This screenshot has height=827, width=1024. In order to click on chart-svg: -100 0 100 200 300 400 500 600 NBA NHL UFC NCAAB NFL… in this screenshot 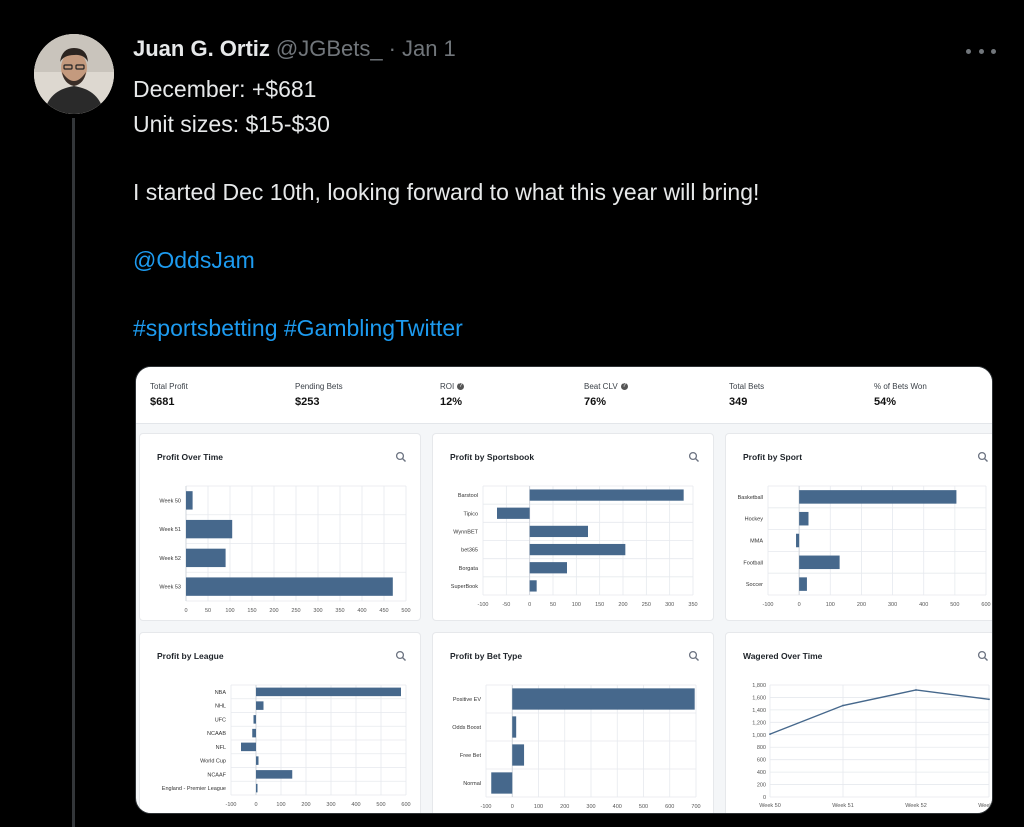, I will do `click(286, 729)`.